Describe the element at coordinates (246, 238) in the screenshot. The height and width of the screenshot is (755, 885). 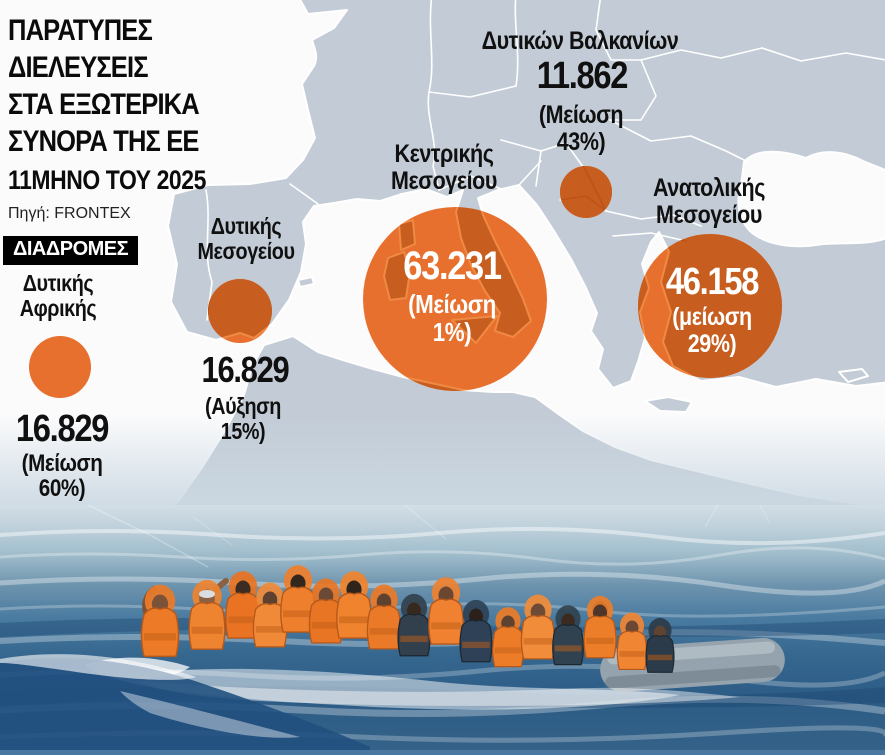
I see `route-west-med-name: Δυτικής Μεσογείου` at that location.